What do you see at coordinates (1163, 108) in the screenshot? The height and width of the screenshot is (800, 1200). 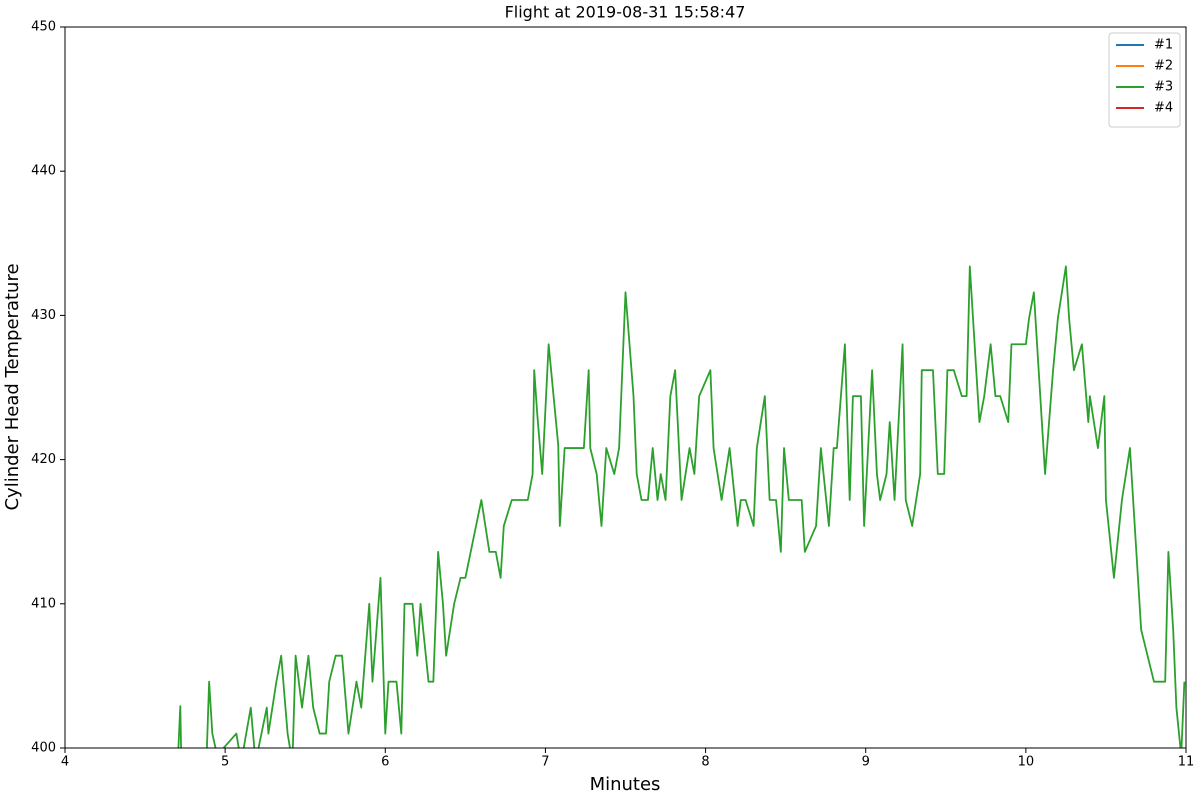 I see `legend-label: #4` at bounding box center [1163, 108].